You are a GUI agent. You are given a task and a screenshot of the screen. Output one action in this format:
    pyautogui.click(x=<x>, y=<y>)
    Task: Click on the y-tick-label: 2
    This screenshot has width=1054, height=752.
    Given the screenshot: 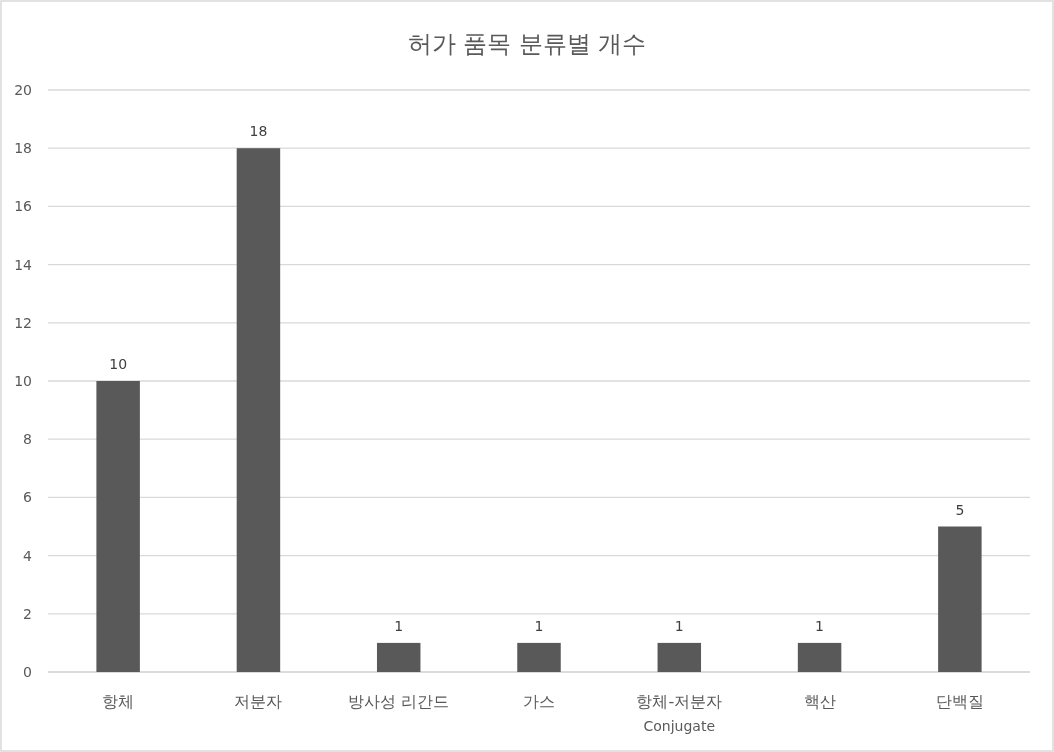 What is the action you would take?
    pyautogui.click(x=27, y=613)
    